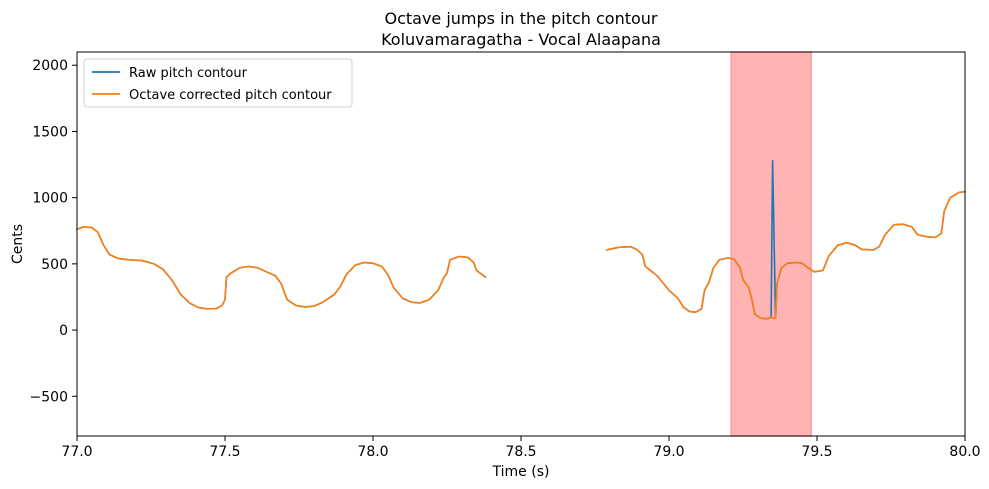  Describe the element at coordinates (520, 452) in the screenshot. I see `x-tick-label: 78.5` at that location.